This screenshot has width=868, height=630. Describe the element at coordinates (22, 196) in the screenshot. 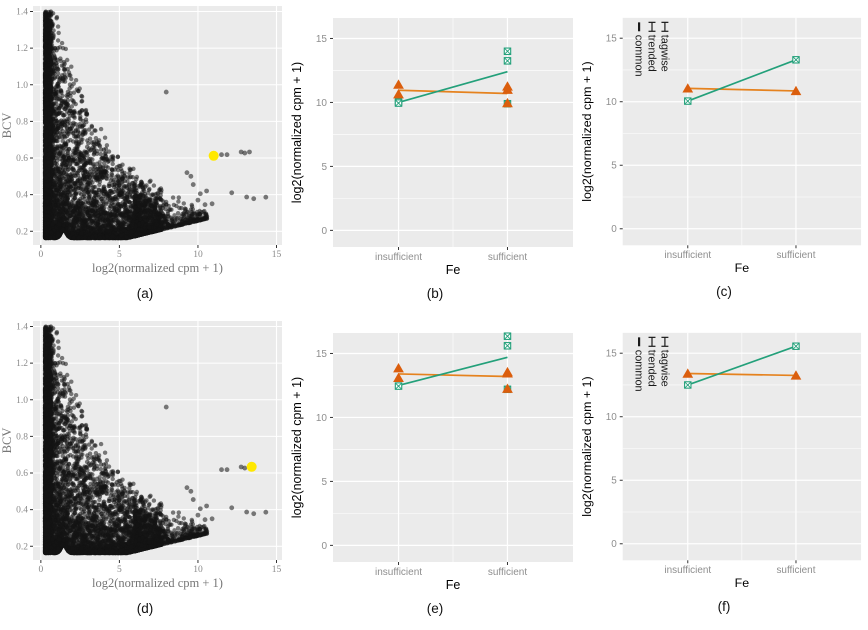

I see `svg-text: 0.4` at that location.